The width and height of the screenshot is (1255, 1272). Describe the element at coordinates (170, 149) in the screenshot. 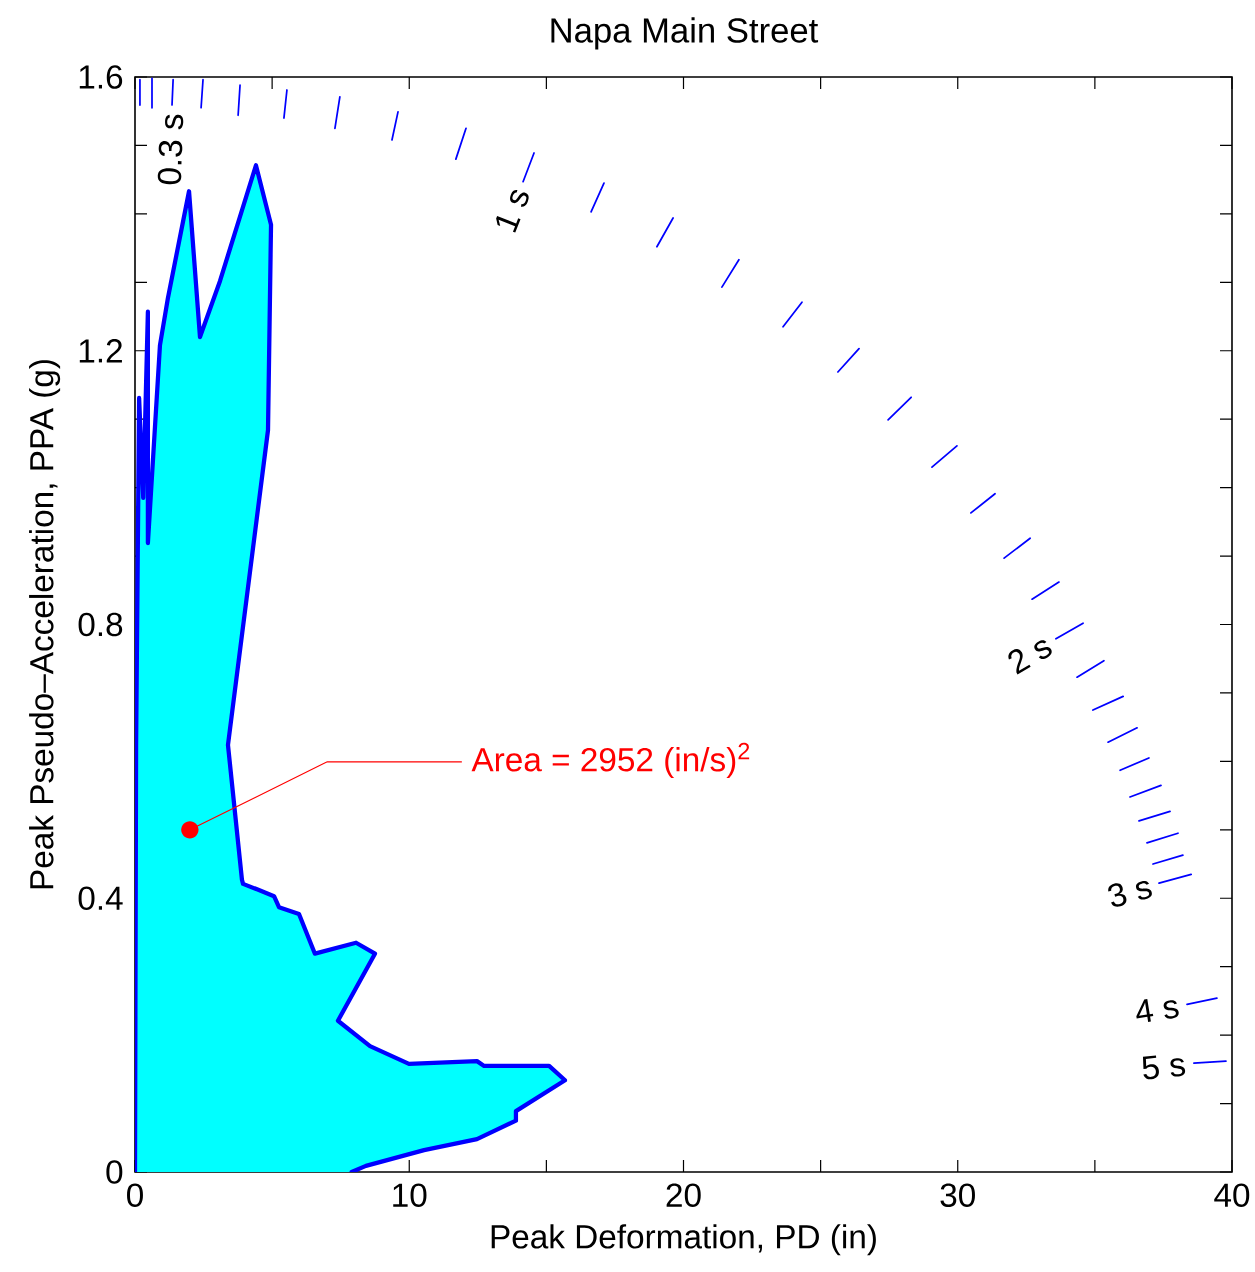

I see `annotation: 0.3 s` at that location.